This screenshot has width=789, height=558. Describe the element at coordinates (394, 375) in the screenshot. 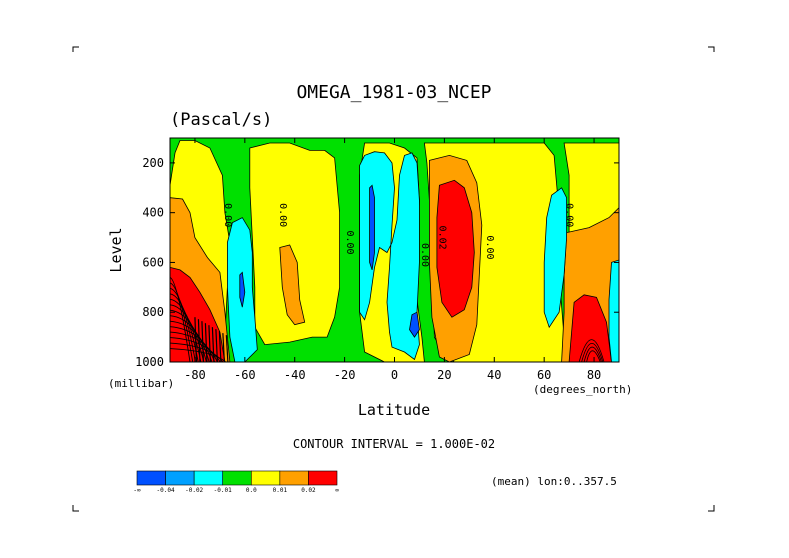

I see `x-tick-label: 0` at that location.